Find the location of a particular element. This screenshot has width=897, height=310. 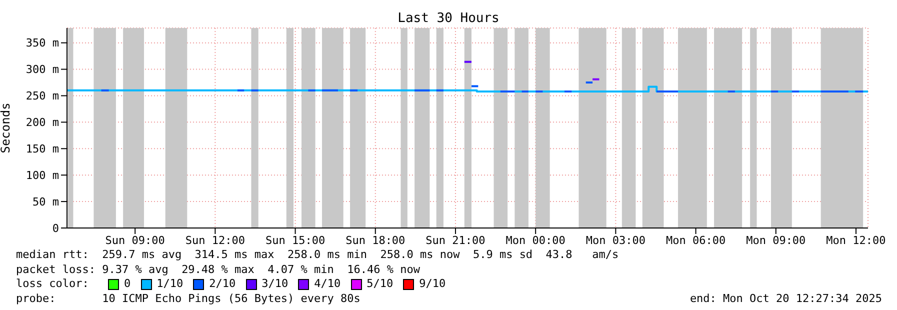

y-tick-label: 300 m is located at coordinates (43, 69).